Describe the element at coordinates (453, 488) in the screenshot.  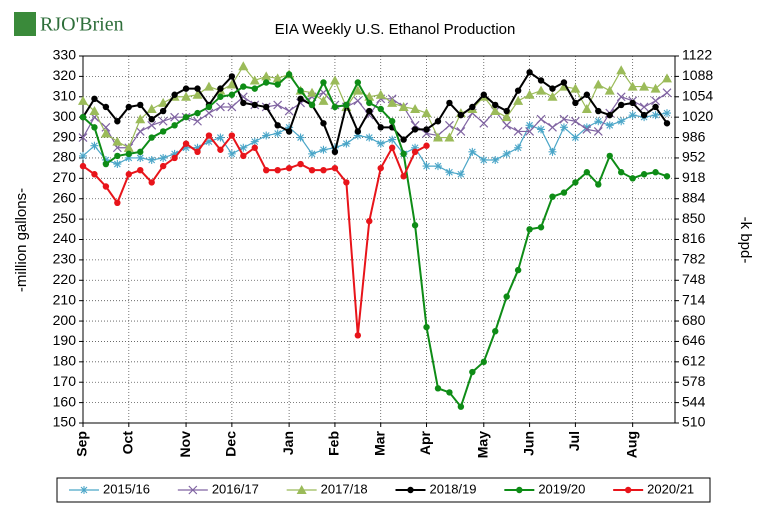
I see `legend-label: 2018/19` at that location.